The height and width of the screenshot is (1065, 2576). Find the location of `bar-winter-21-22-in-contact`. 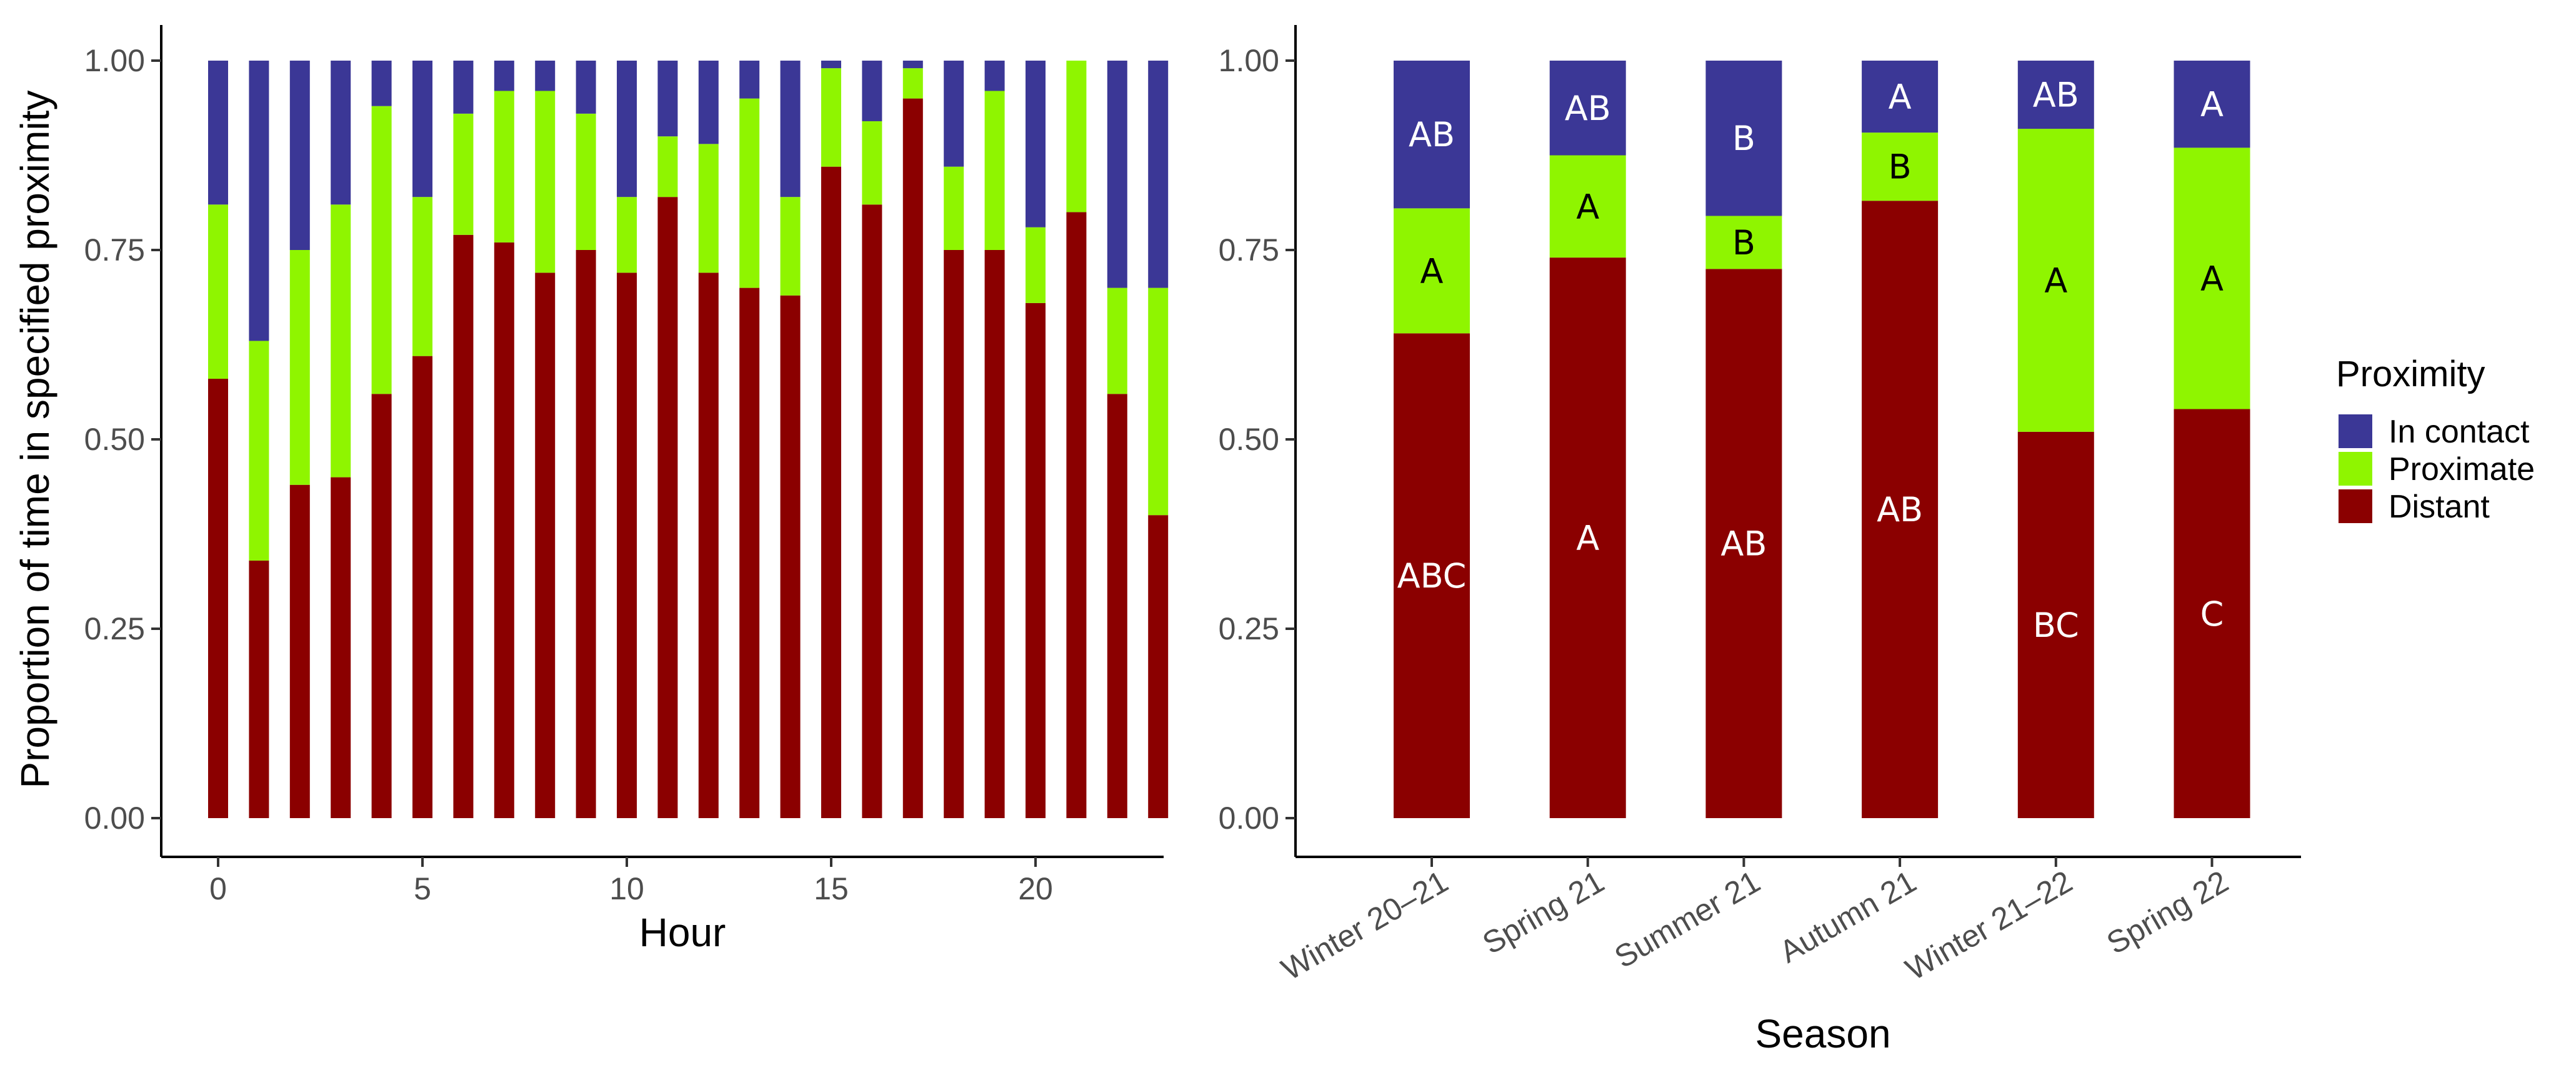

bar-winter-21-22-in-contact is located at coordinates (2055, 95).